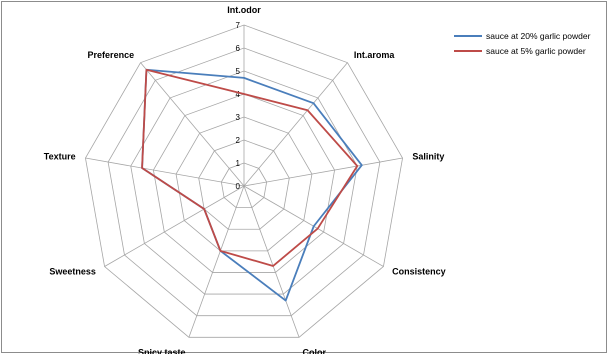 The width and height of the screenshot is (610, 356). What do you see at coordinates (244, 10) in the screenshot?
I see `axis-label-int-odor: Int.odor` at bounding box center [244, 10].